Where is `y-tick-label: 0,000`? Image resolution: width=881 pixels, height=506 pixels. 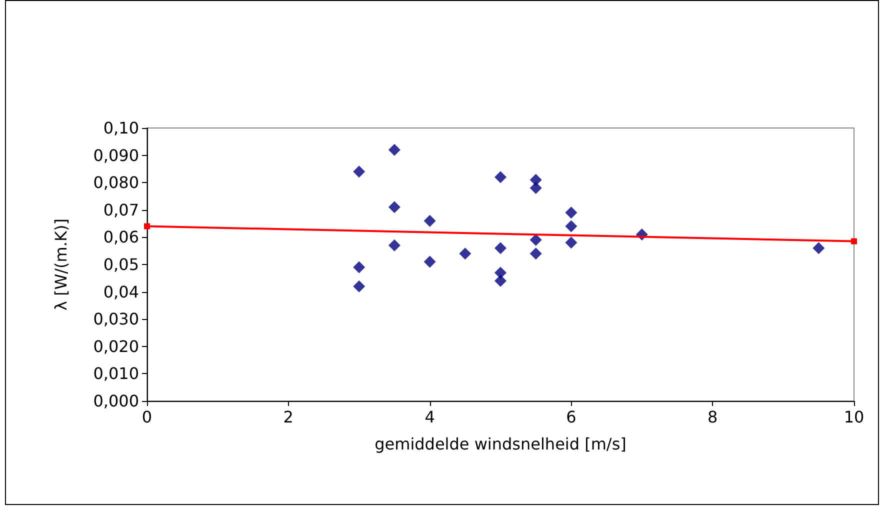 y-tick-label: 0,000 is located at coordinates (116, 401).